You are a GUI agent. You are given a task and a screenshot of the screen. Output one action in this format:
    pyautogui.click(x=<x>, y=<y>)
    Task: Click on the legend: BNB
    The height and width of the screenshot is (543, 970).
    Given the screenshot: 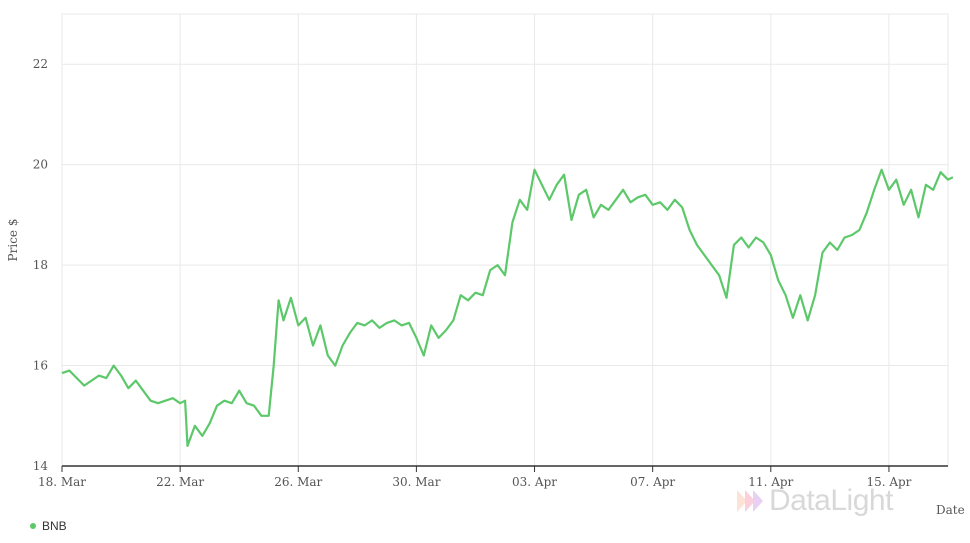 What is the action you would take?
    pyautogui.click(x=48, y=526)
    